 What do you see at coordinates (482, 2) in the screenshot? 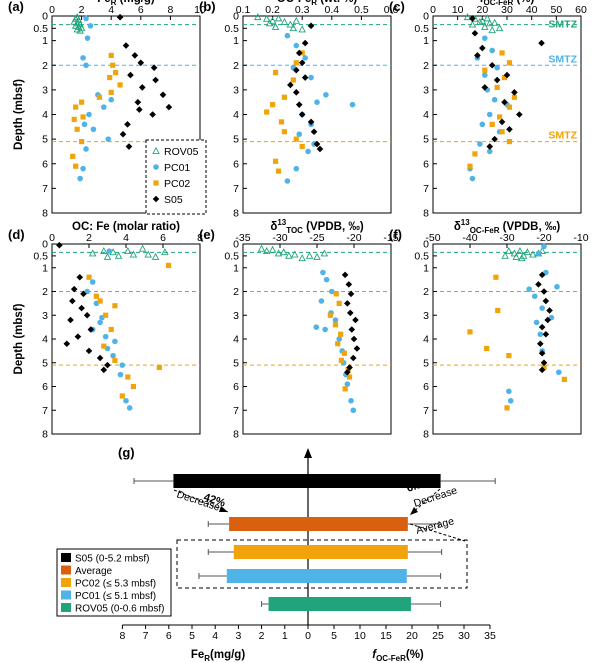
I see `axis-title-main: f` at bounding box center [482, 2].